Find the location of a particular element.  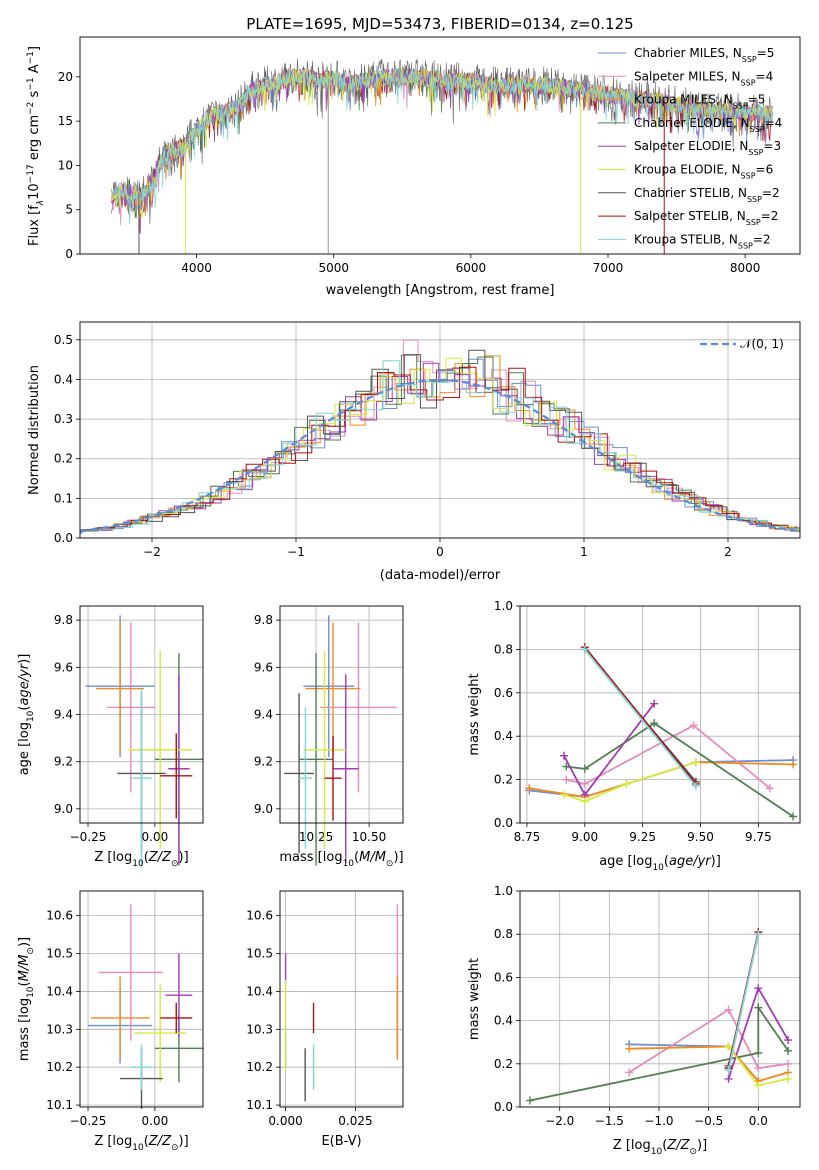

y-tick-label: 20 is located at coordinates (65, 77).